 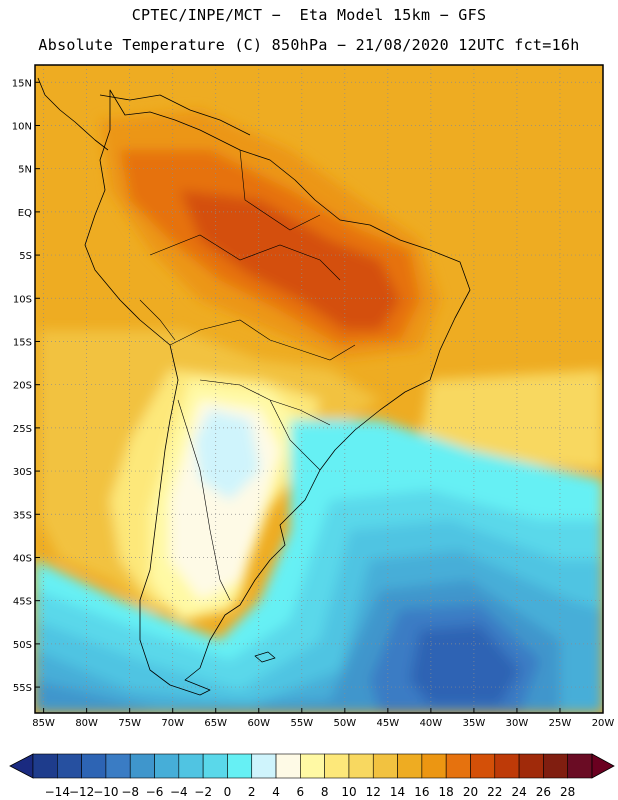 I want to click on colorbar-label: 16, so click(x=421, y=792).